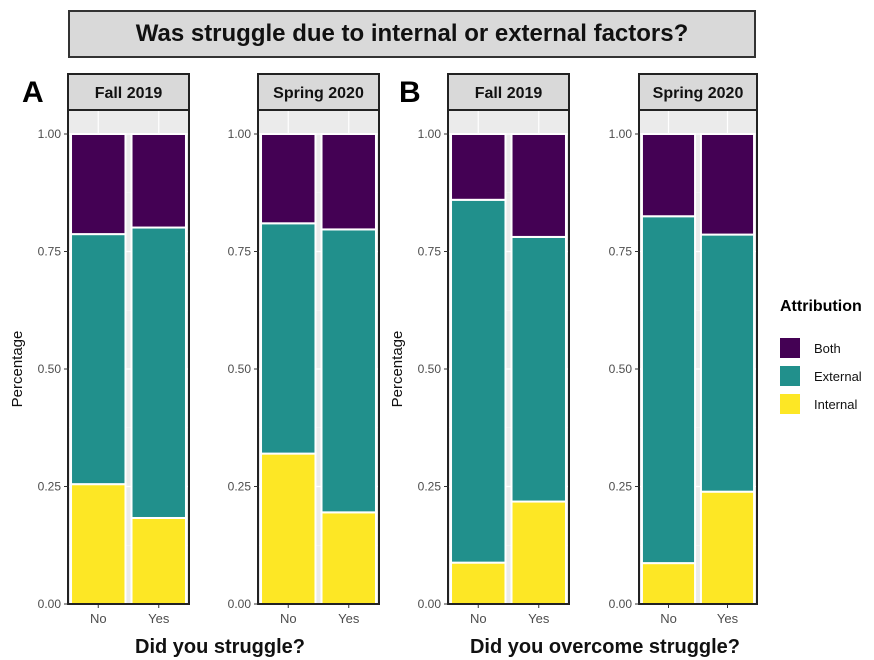 This screenshot has width=874, height=660. What do you see at coordinates (410, 92) in the screenshot?
I see `panel-letter-b: B` at bounding box center [410, 92].